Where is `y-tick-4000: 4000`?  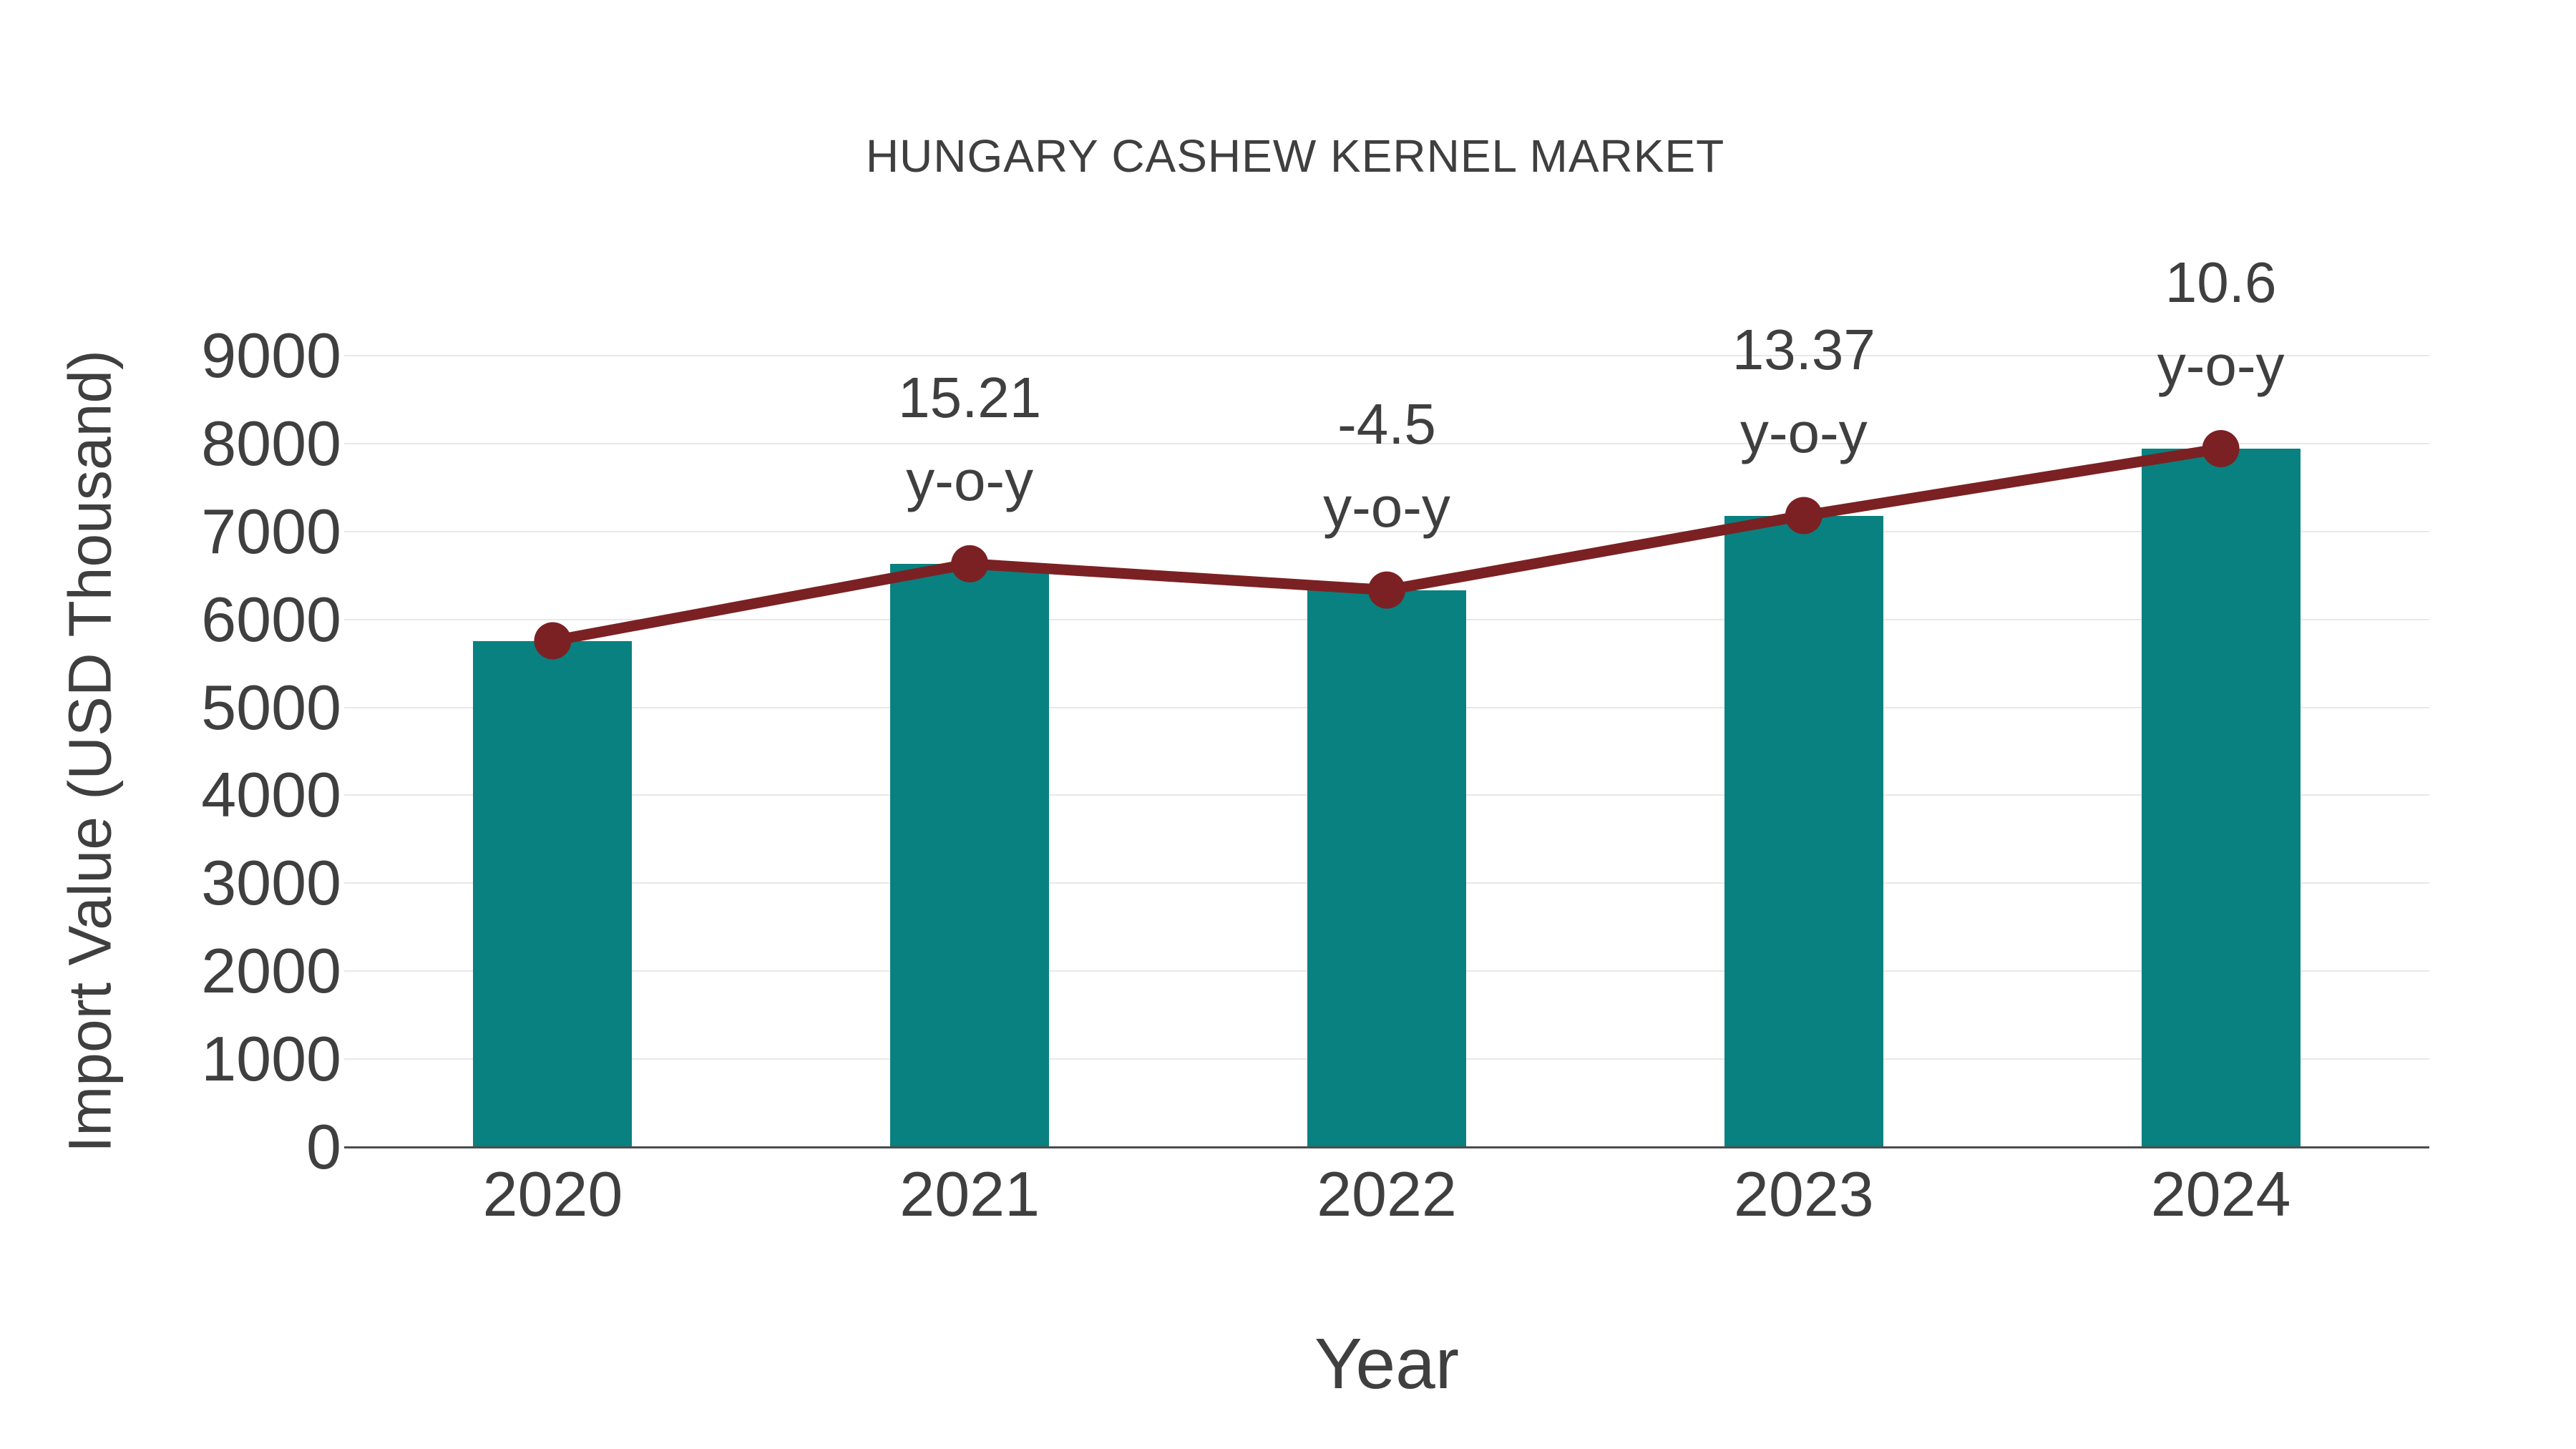 y-tick-4000: 4000 is located at coordinates (271, 795).